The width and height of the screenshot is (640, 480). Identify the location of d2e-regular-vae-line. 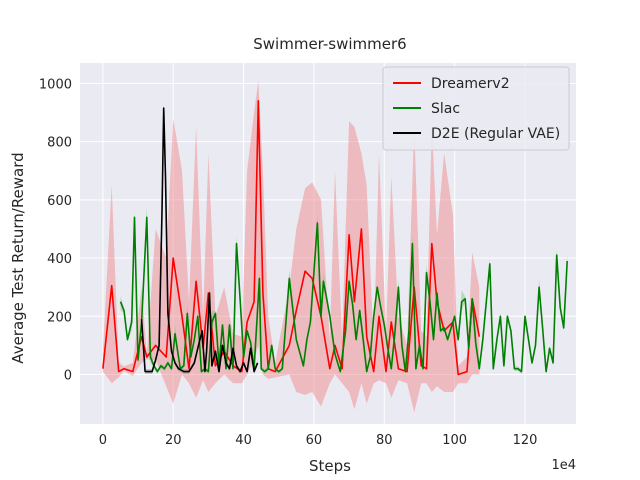
(199, 240).